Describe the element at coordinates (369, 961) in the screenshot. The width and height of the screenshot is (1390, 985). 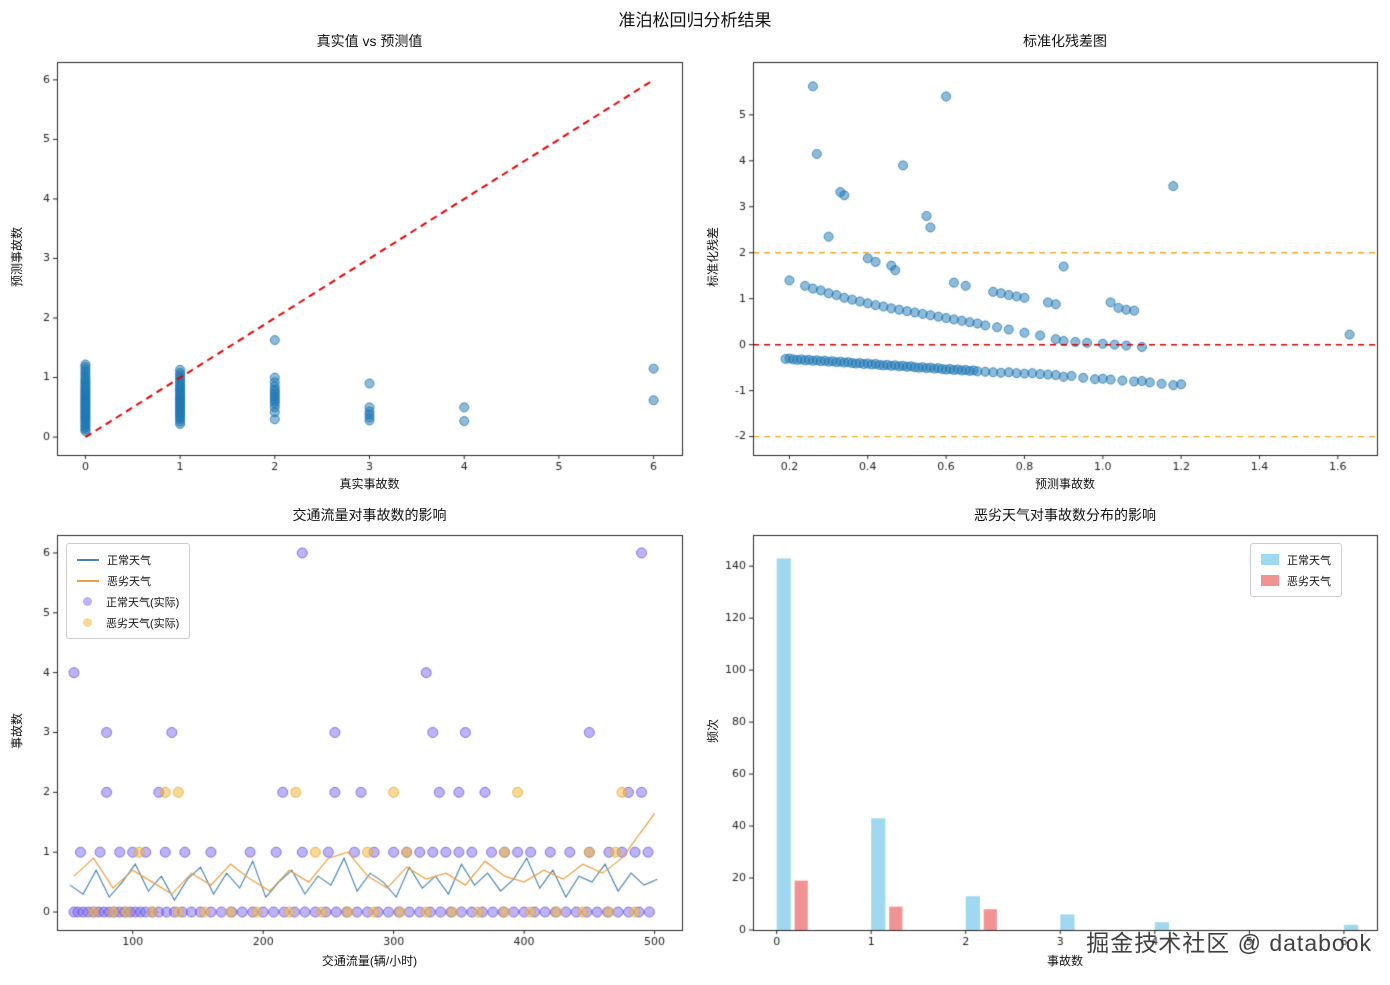
I see `subplot3-xlabel: 交通流量(辆/小时)` at that location.